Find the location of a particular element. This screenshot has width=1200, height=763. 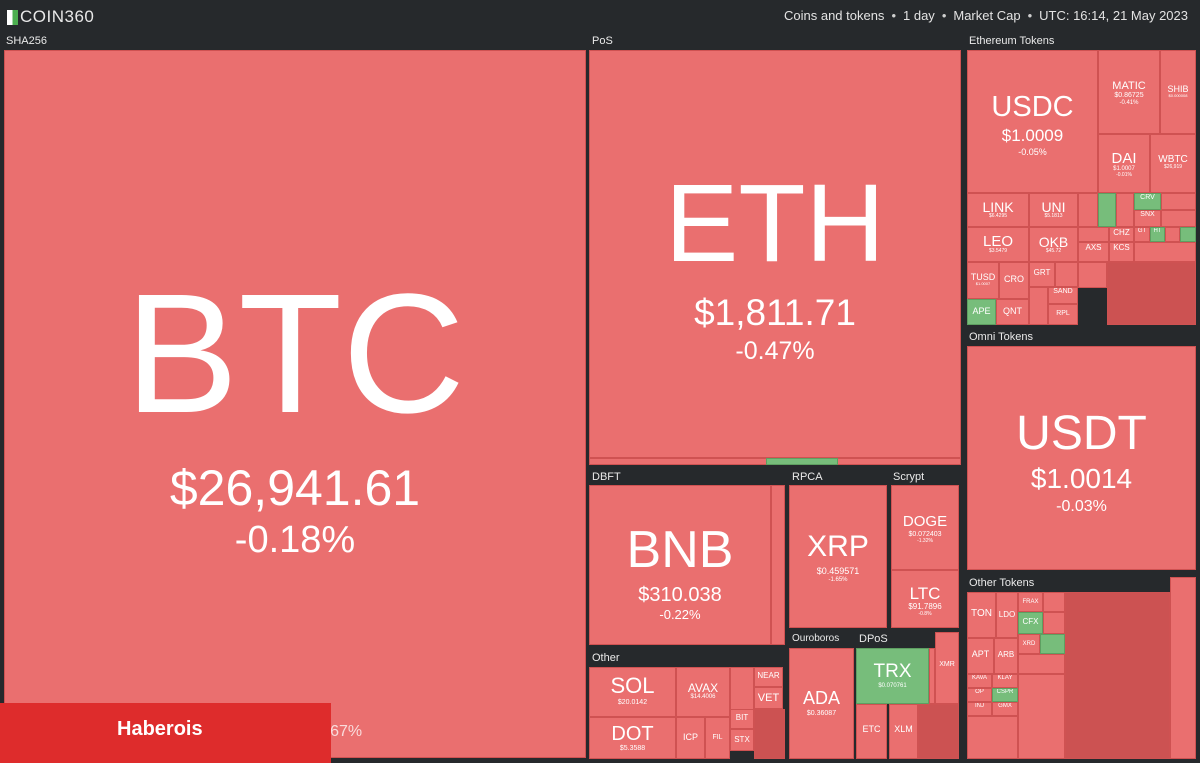

coin-tile-xrp: XRP $0.459571 -1.65% is located at coordinates (838, 556).